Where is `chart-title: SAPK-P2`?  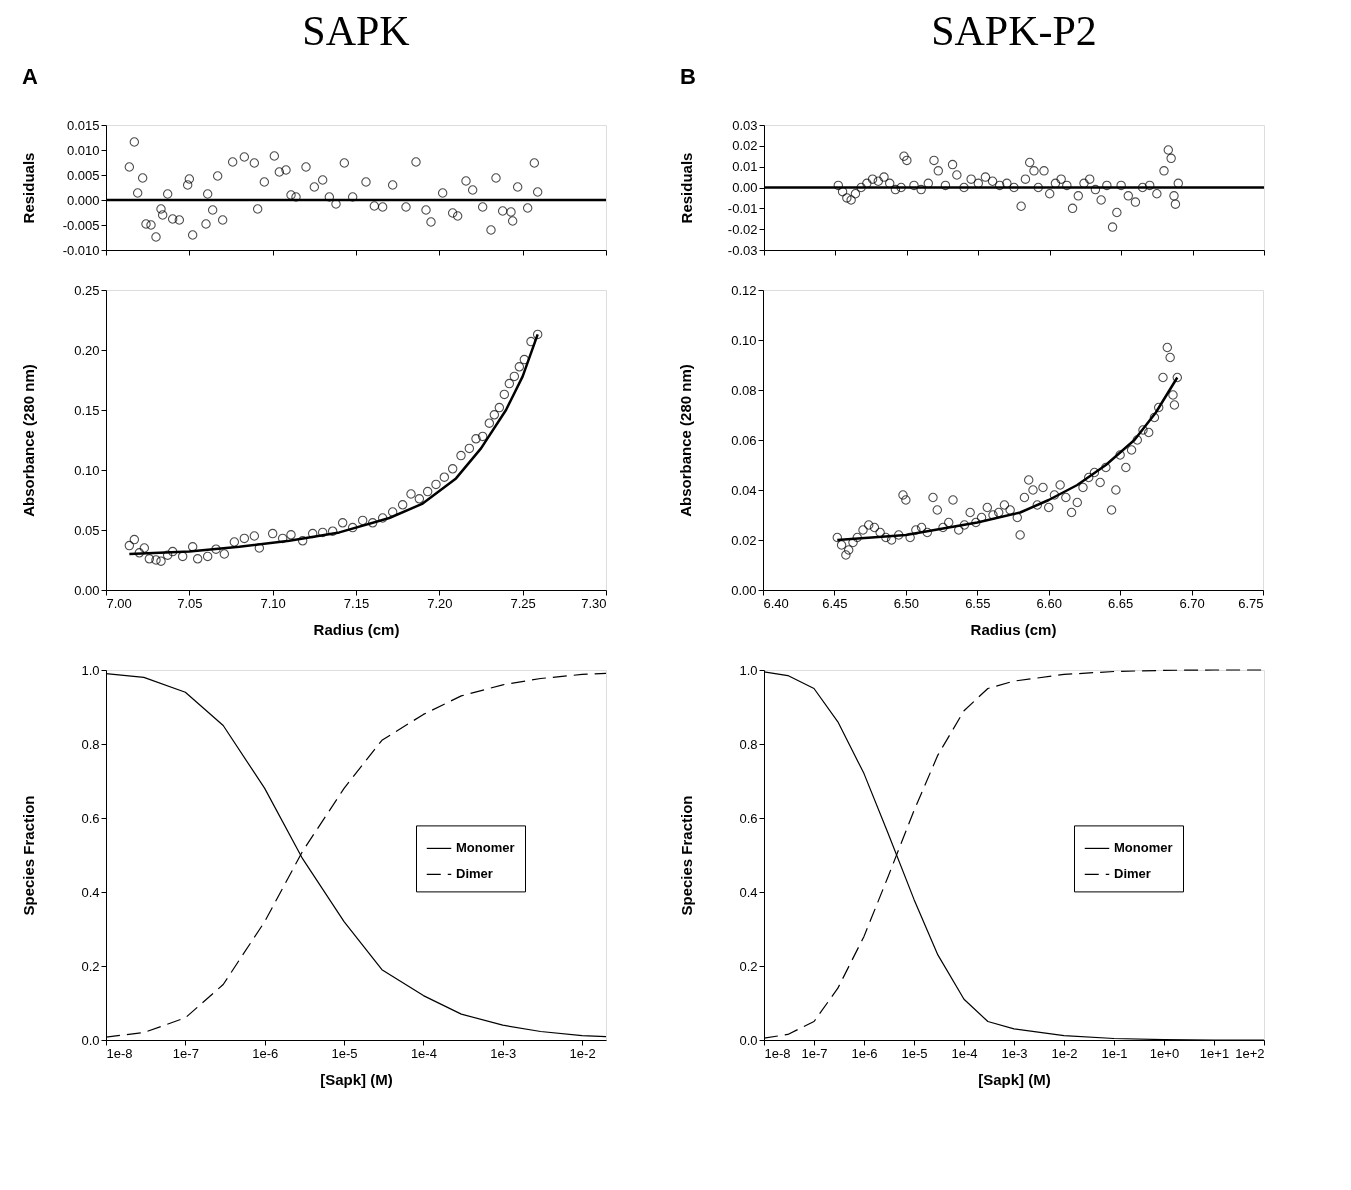 chart-title: SAPK-P2 is located at coordinates (1014, 31).